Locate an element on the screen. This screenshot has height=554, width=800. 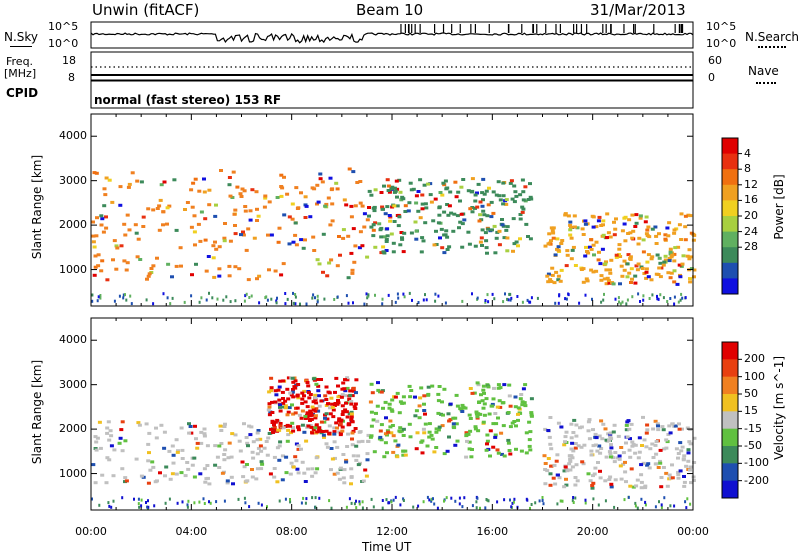
x-tick-label: 04:00 is located at coordinates (191, 531).